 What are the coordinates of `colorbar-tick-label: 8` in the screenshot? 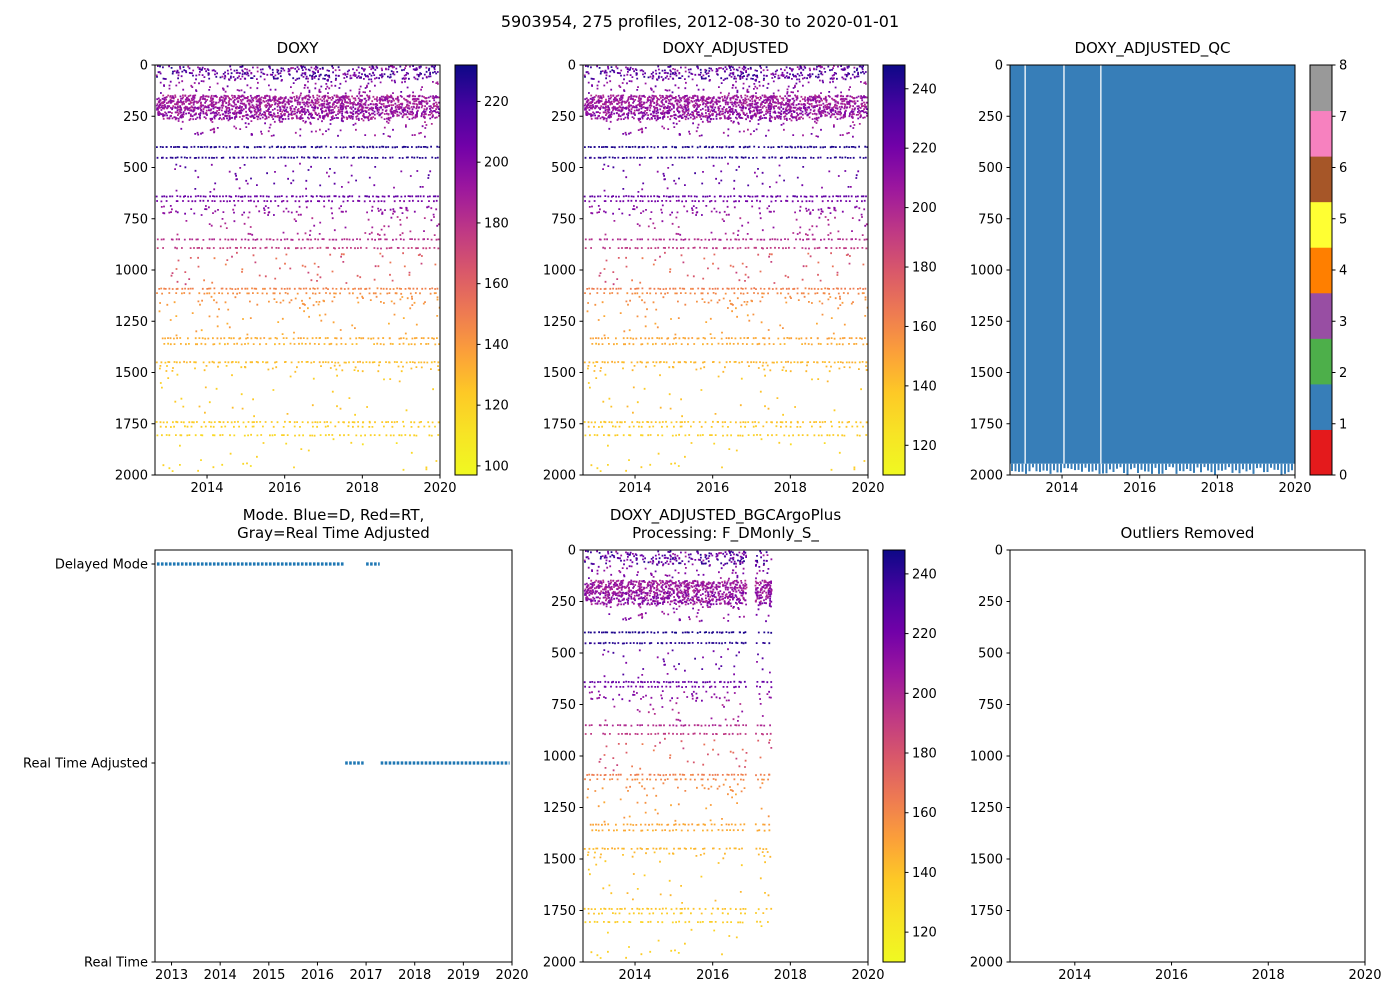 It's located at (1343, 66).